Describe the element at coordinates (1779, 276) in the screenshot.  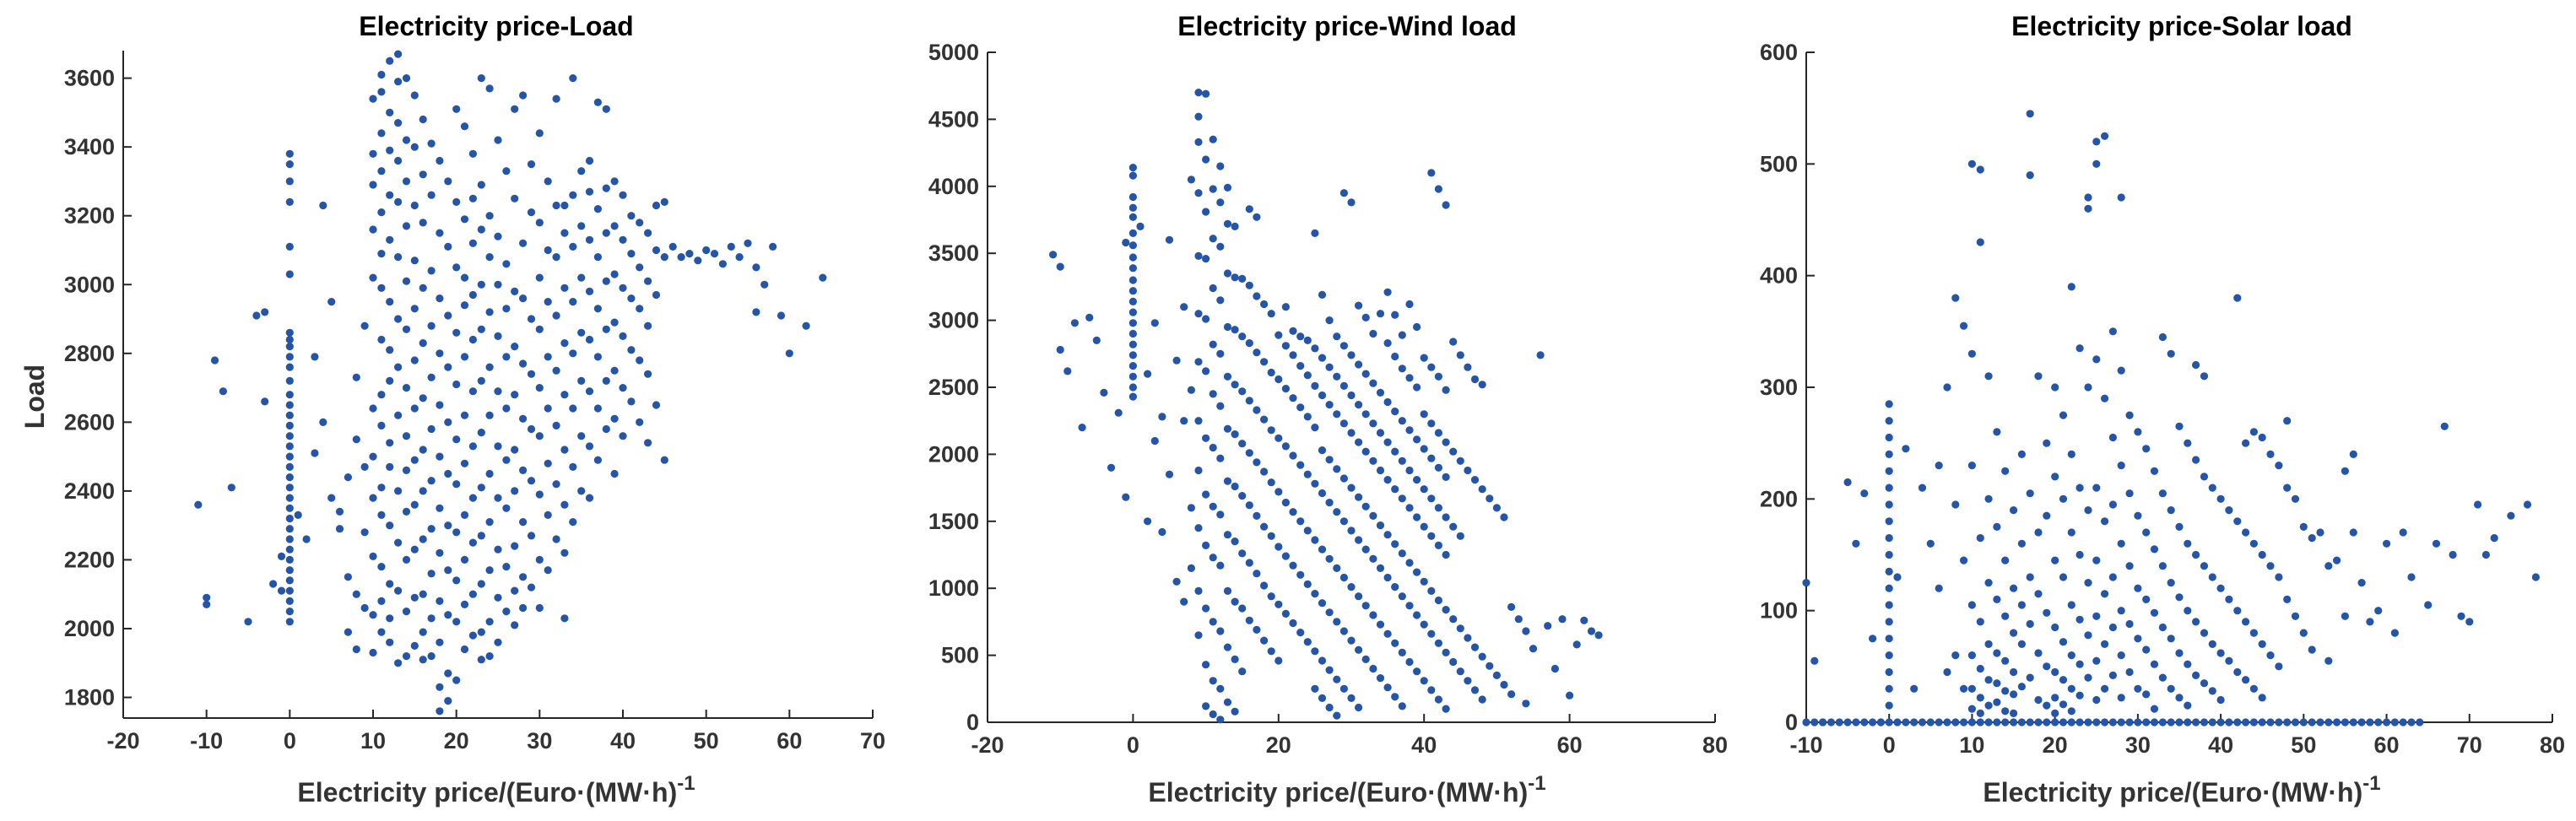
I see `y-tick-label: 400` at that location.